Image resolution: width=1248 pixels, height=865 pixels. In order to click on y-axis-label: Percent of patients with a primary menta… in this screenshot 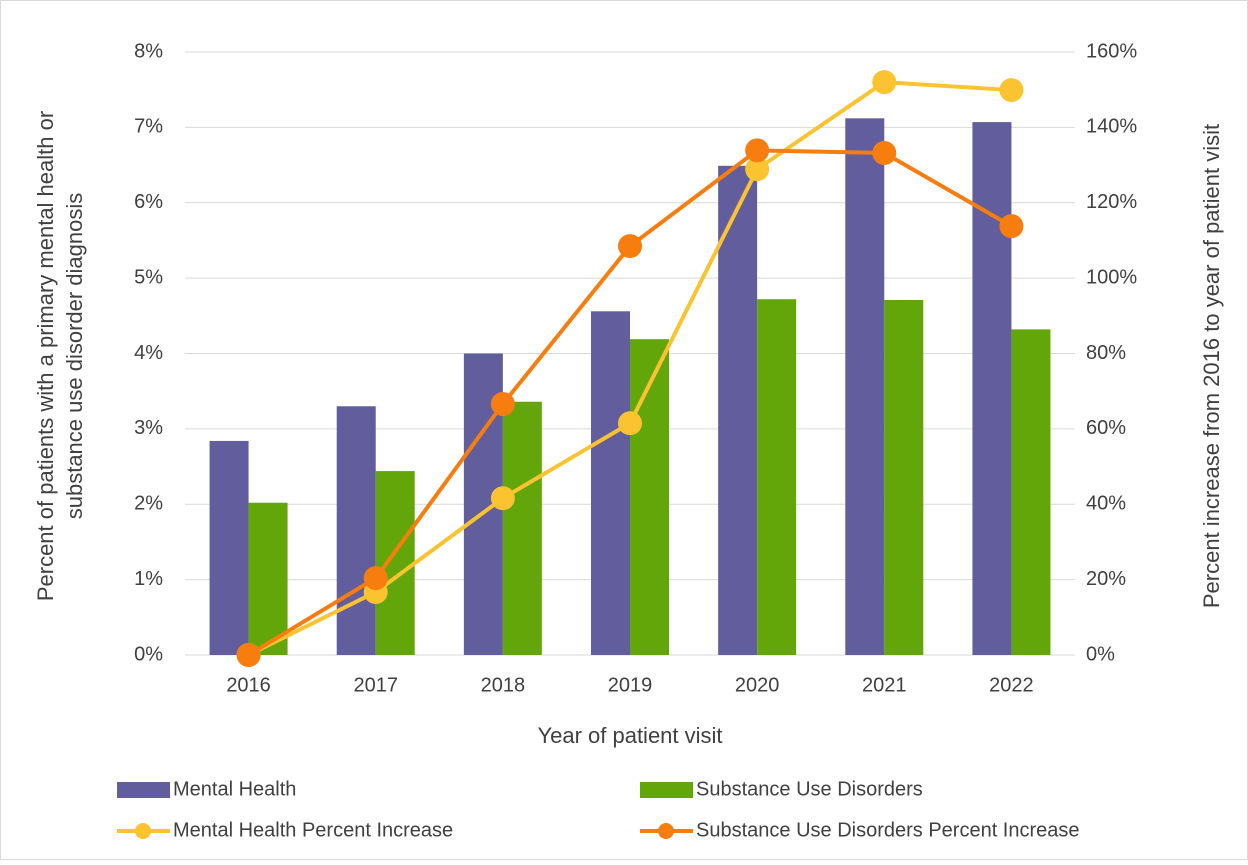, I will do `click(45, 356)`.